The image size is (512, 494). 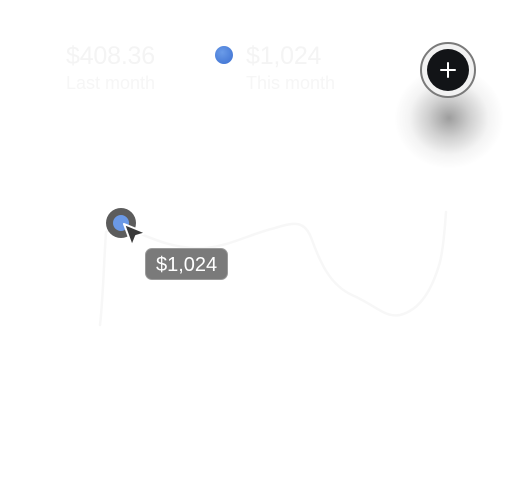 I want to click on chart-marker, so click(x=121, y=223).